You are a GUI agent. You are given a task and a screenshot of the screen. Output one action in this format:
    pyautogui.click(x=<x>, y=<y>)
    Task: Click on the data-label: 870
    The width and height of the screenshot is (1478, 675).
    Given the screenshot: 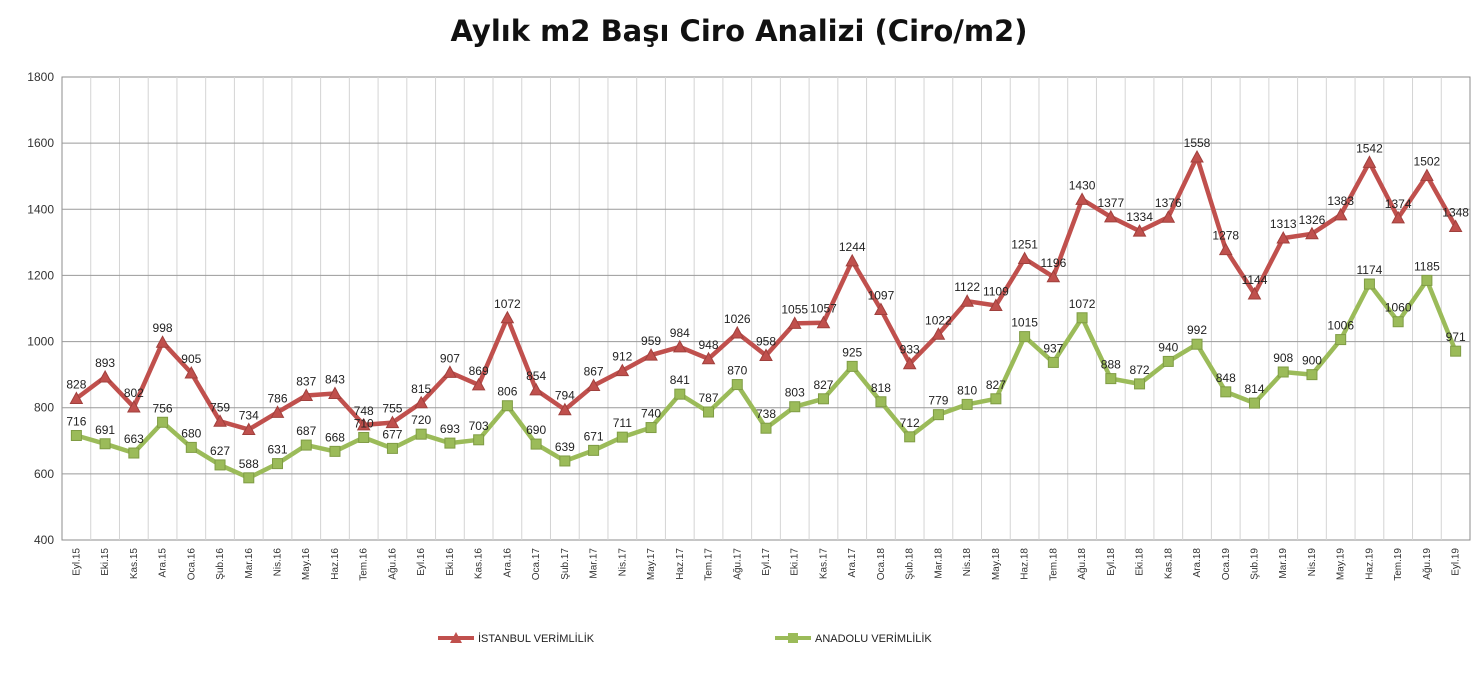 What is the action you would take?
    pyautogui.click(x=737, y=371)
    